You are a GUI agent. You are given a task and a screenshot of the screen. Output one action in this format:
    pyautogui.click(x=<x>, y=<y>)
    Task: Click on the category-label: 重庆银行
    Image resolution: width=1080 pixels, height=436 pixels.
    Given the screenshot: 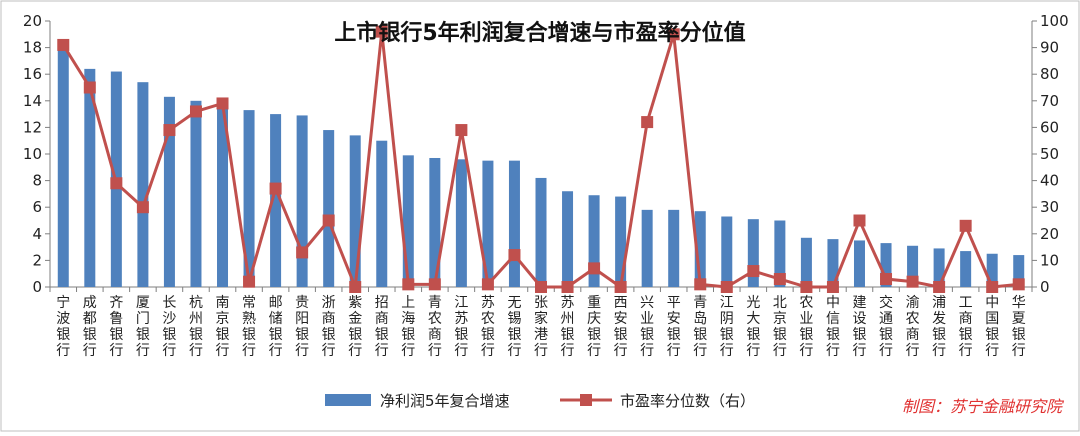 What is the action you would take?
    pyautogui.click(x=594, y=327)
    